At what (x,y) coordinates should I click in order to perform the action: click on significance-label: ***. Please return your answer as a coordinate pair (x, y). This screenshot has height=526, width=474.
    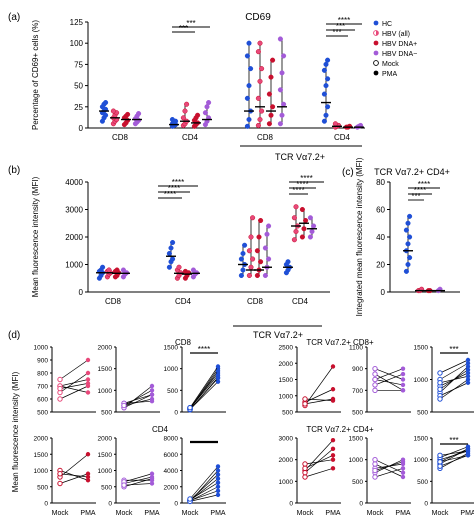
    Looking at the image, I should click on (453, 349).